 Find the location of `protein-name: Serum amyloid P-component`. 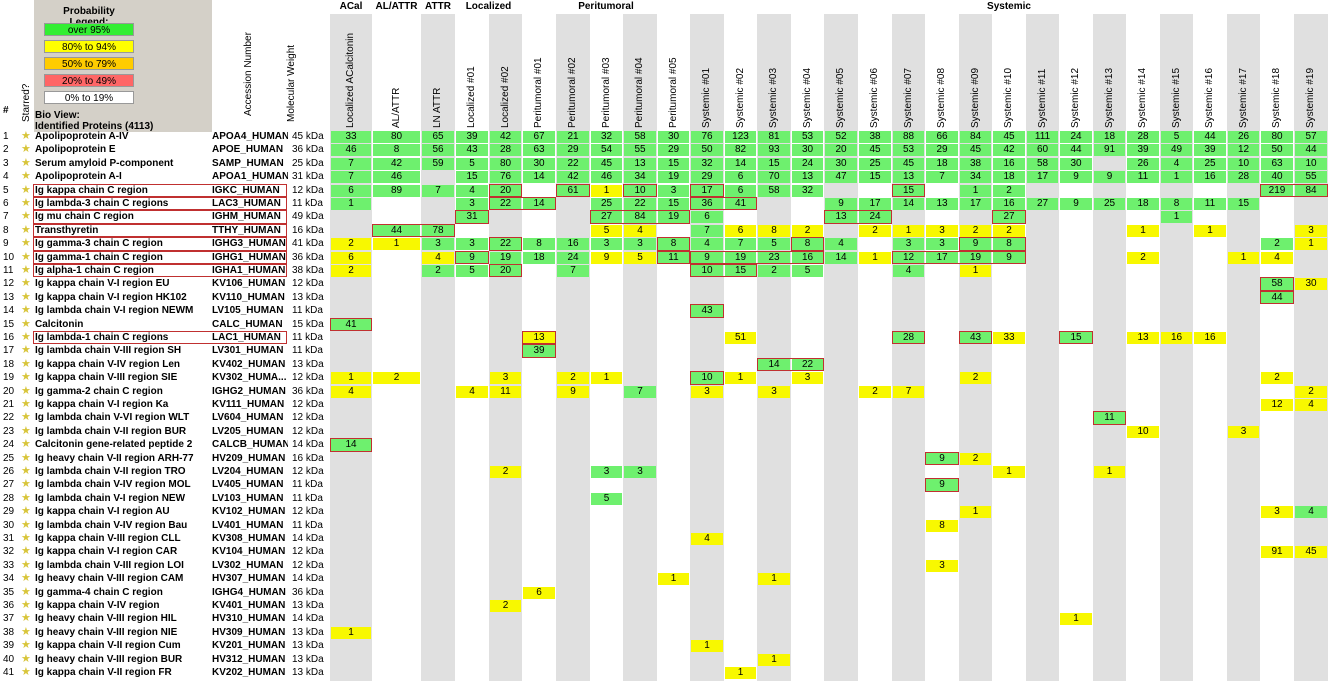

protein-name: Serum amyloid P-component is located at coordinates (104, 163).